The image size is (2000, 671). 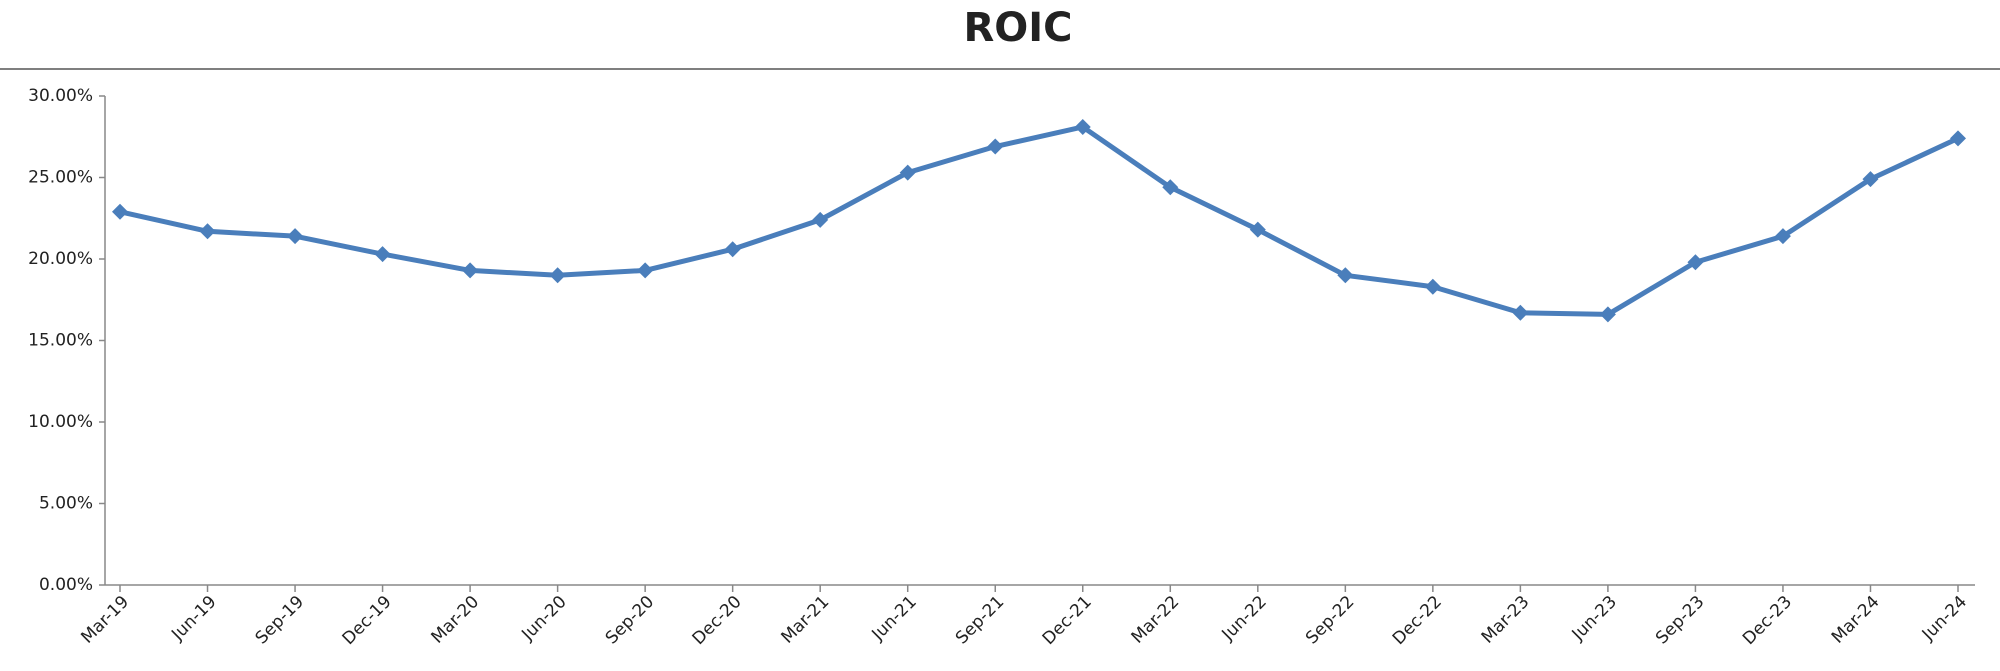 I want to click on y-tick-label: 5.00%, so click(x=66, y=504).